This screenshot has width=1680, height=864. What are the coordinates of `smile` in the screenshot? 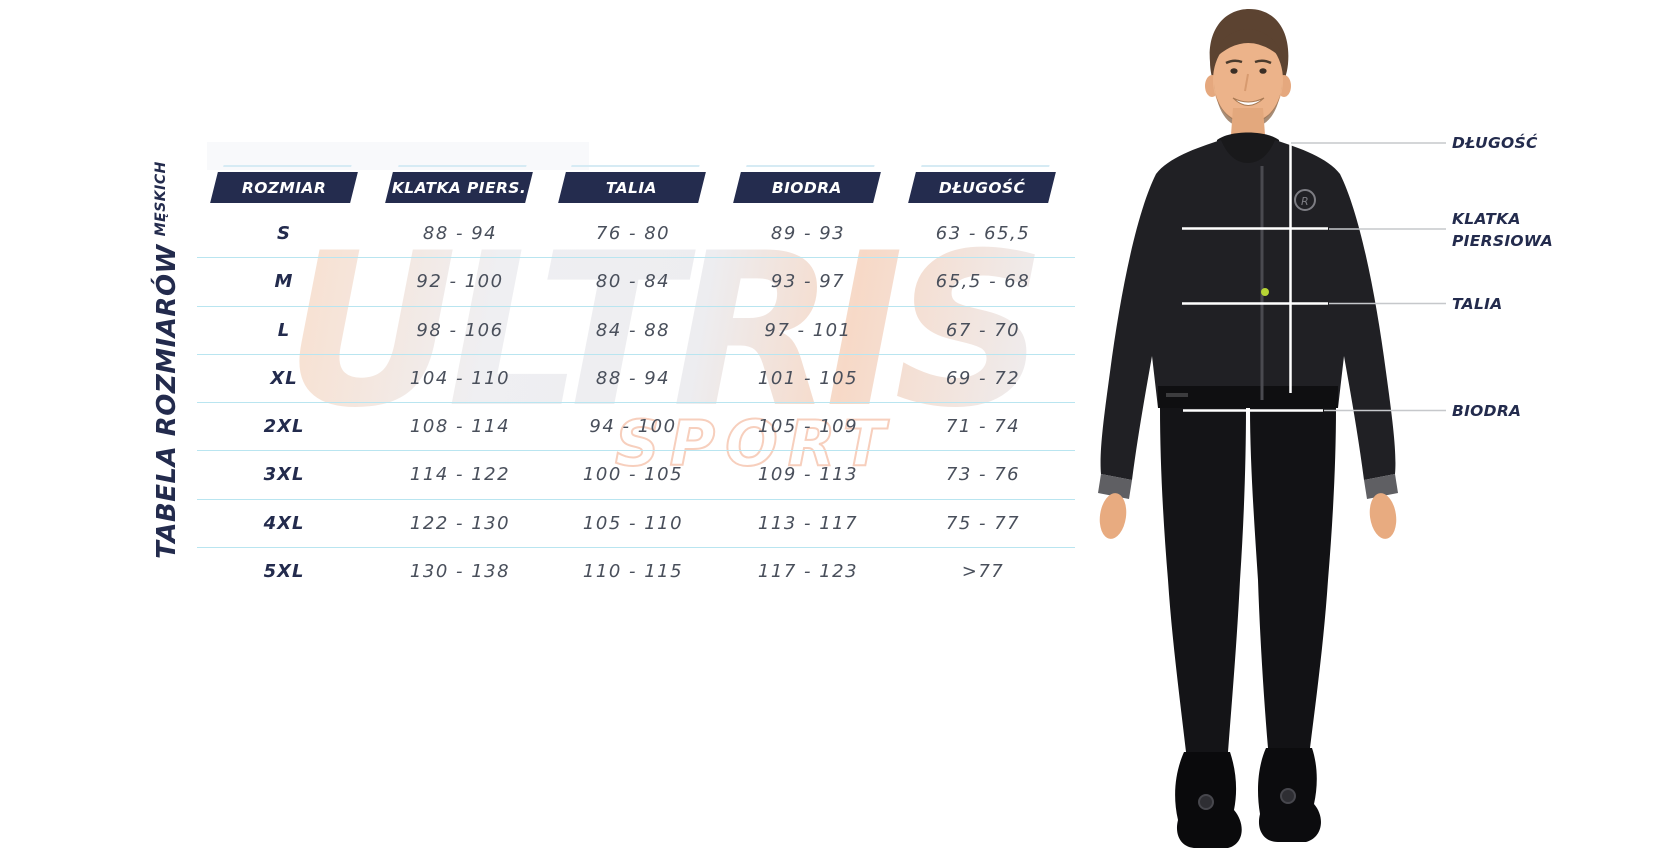 It's located at (1248, 101).